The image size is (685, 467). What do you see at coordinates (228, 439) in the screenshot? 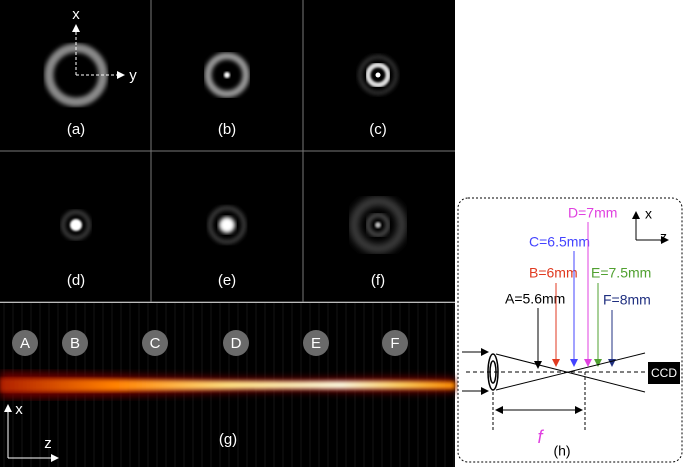
I see `panel-label: (g)` at bounding box center [228, 439].